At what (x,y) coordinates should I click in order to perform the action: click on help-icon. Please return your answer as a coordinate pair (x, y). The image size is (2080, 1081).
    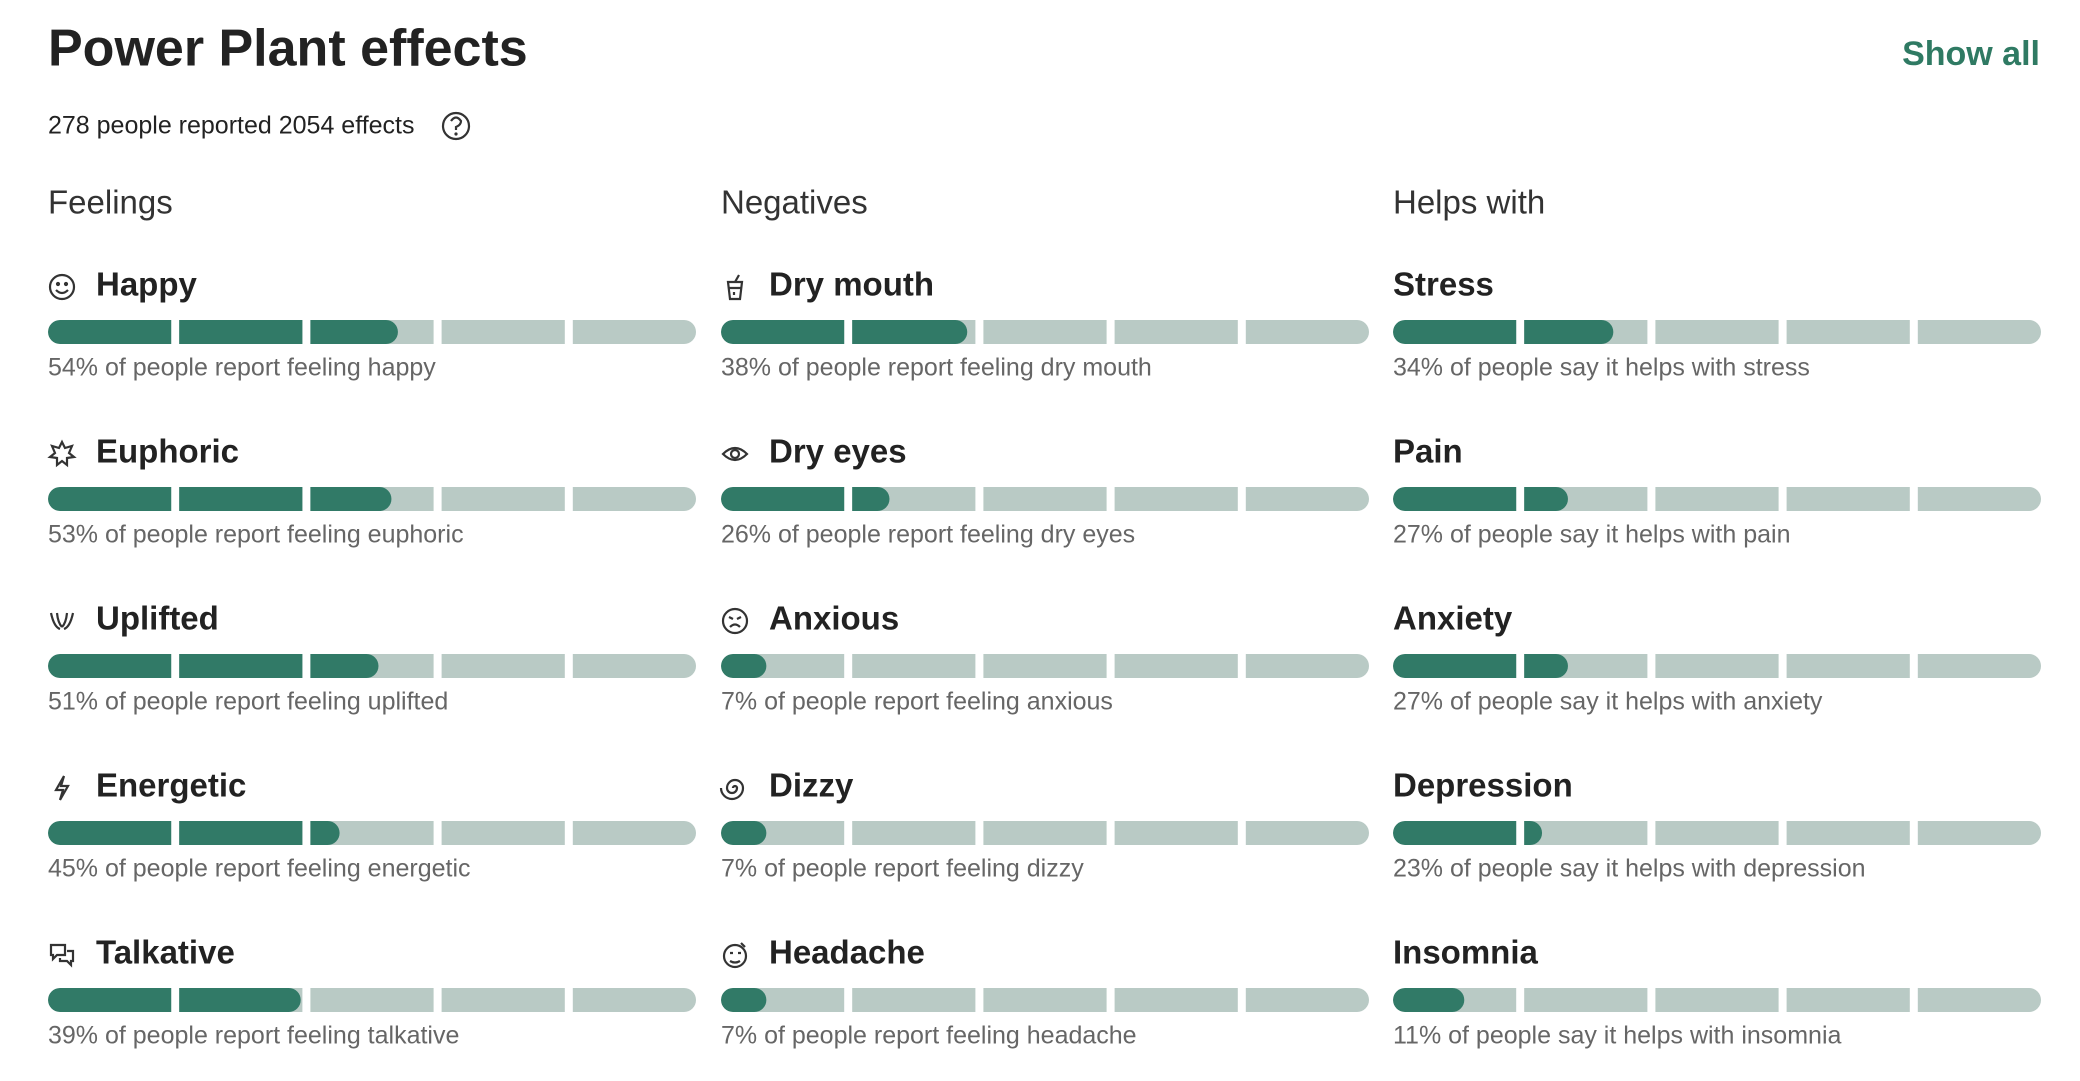
    Looking at the image, I should click on (456, 126).